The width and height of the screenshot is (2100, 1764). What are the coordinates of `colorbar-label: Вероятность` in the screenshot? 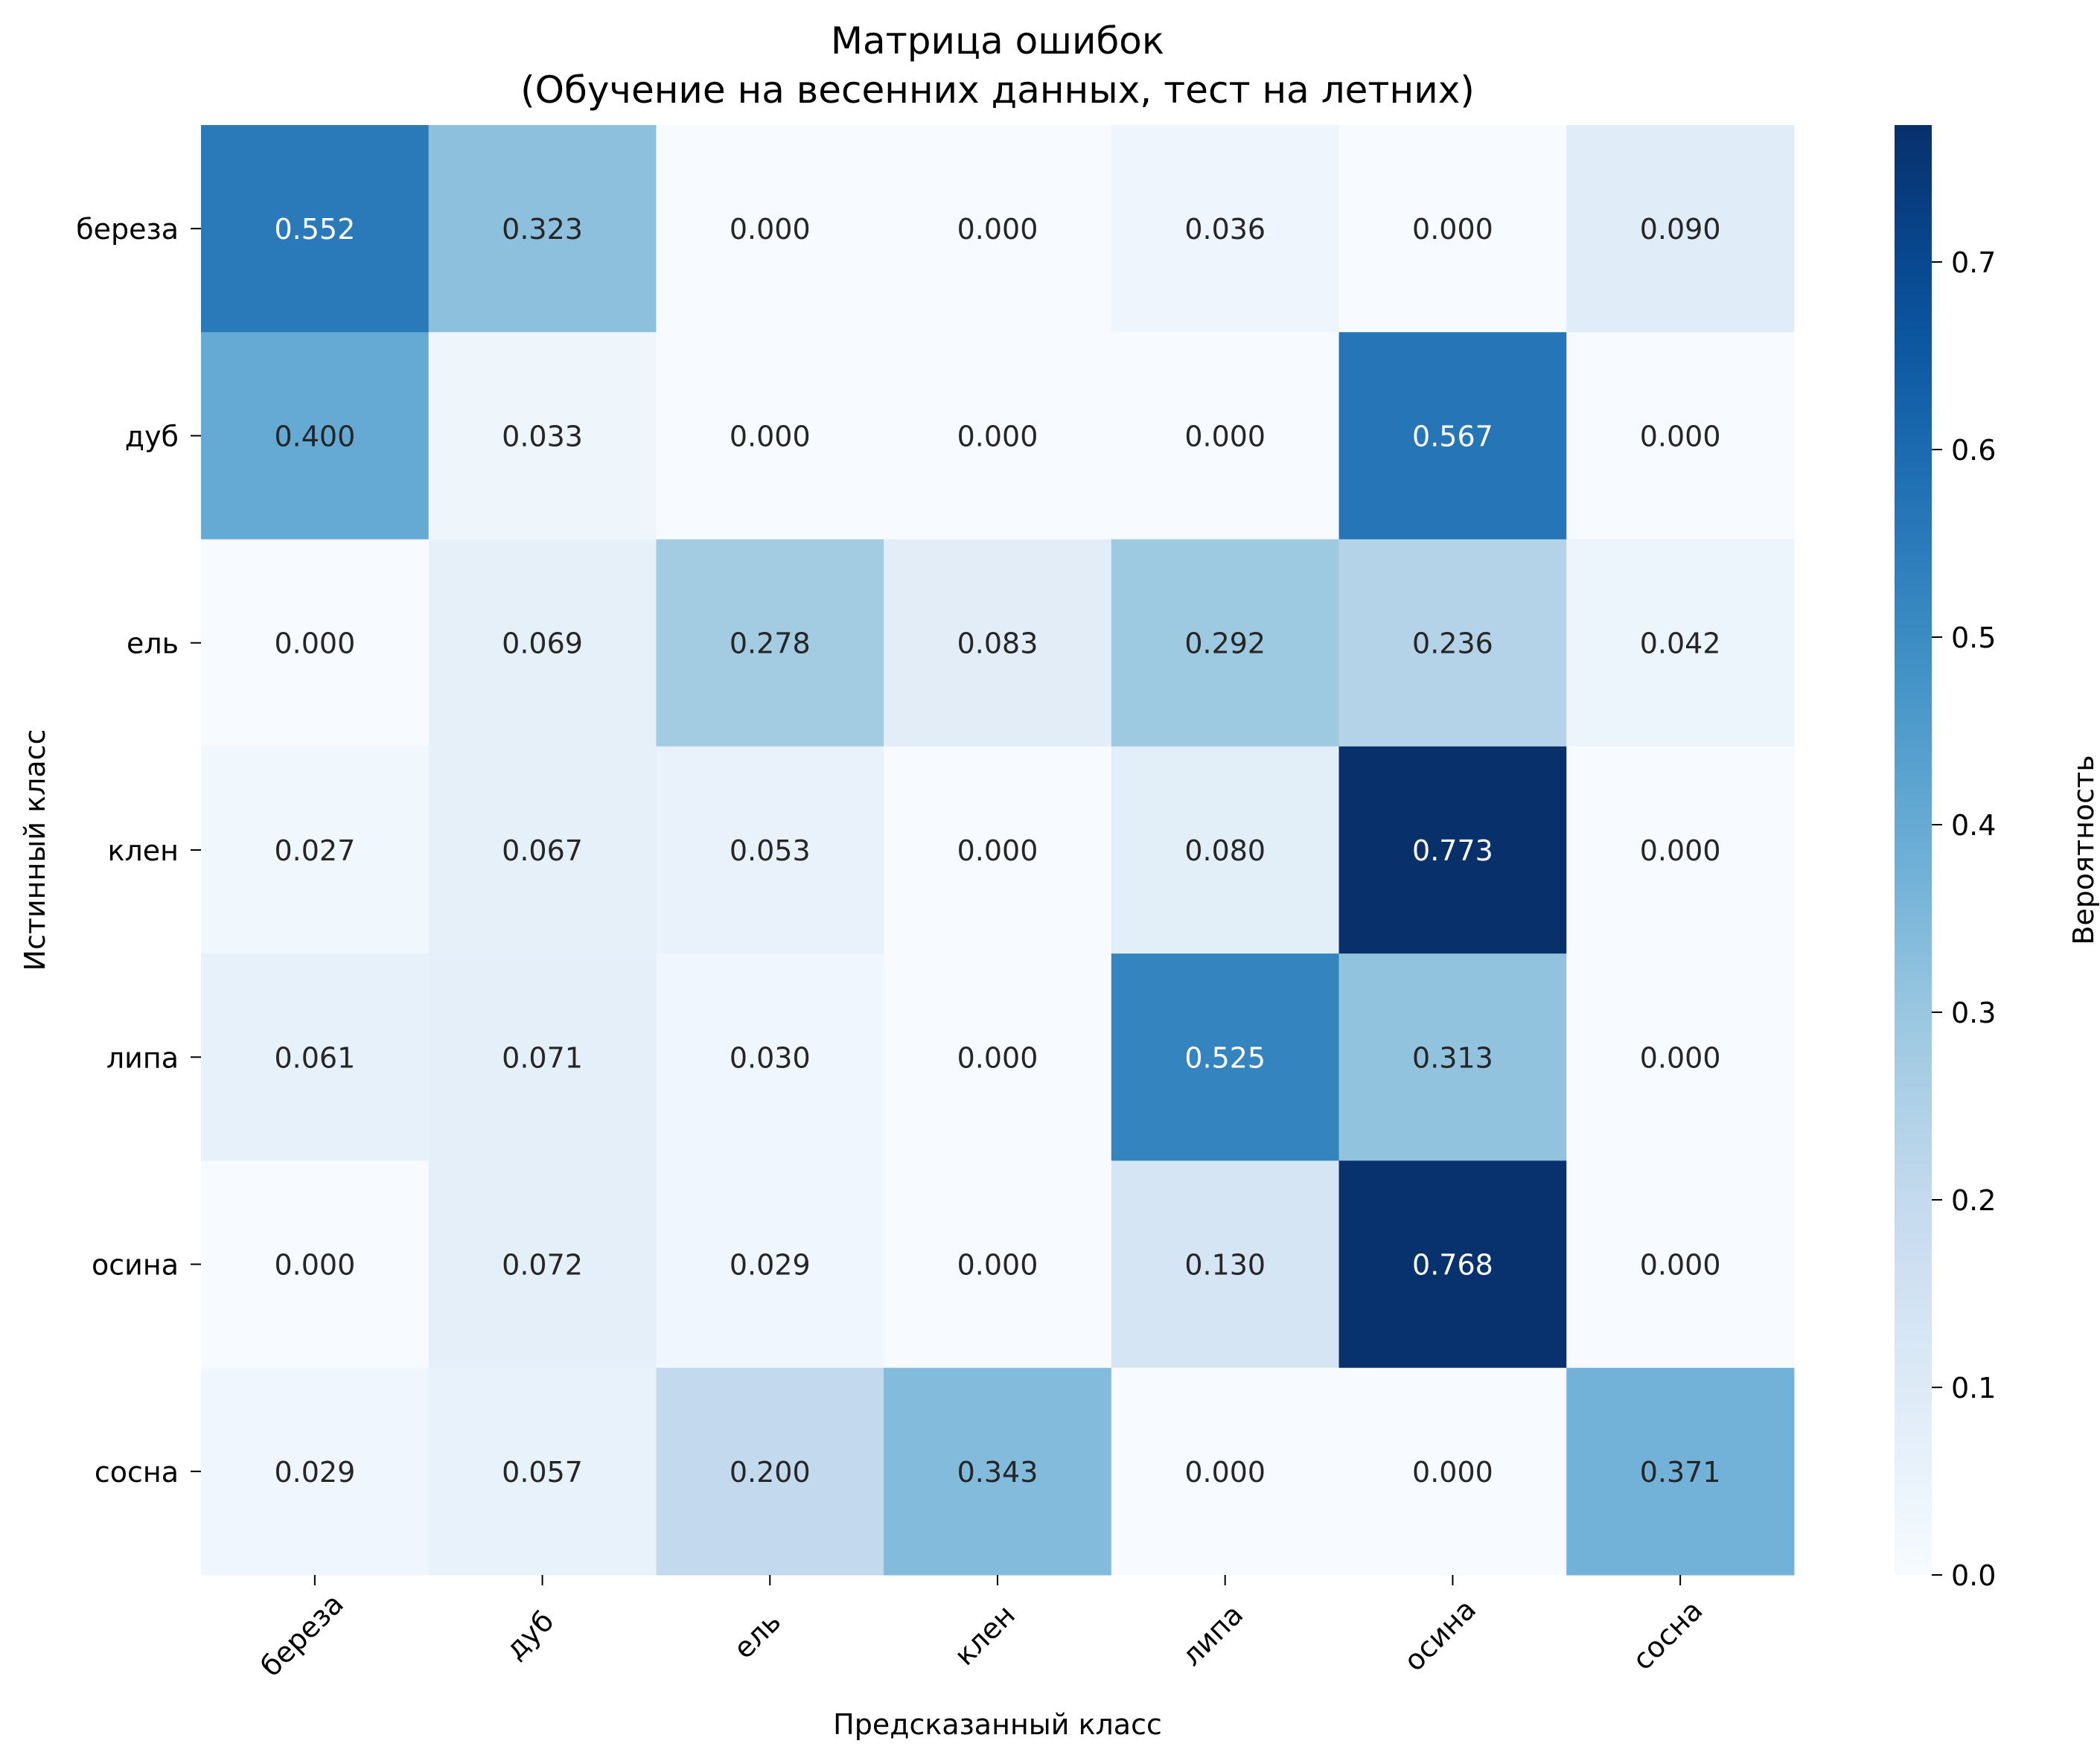 It's located at (2083, 850).